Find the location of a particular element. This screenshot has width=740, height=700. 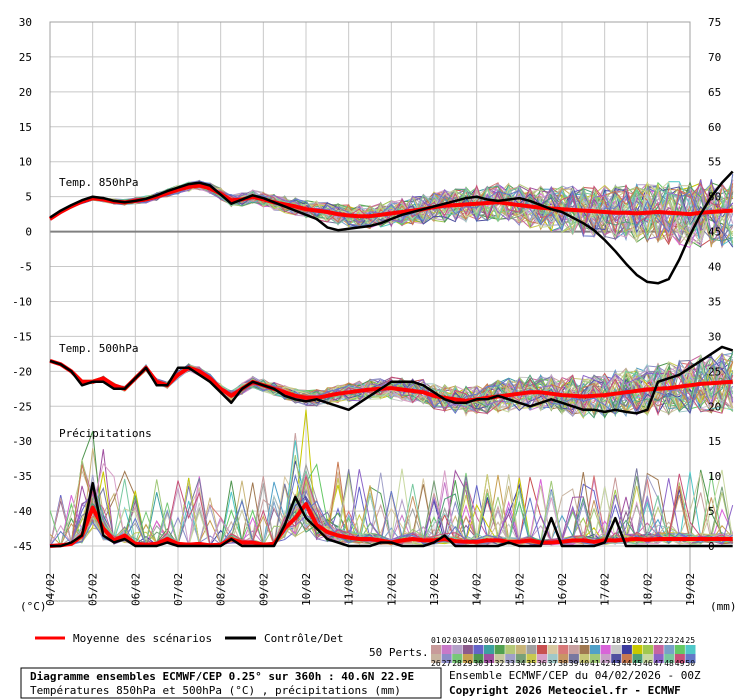

pert-number: 45 is located at coordinates (637, 663).